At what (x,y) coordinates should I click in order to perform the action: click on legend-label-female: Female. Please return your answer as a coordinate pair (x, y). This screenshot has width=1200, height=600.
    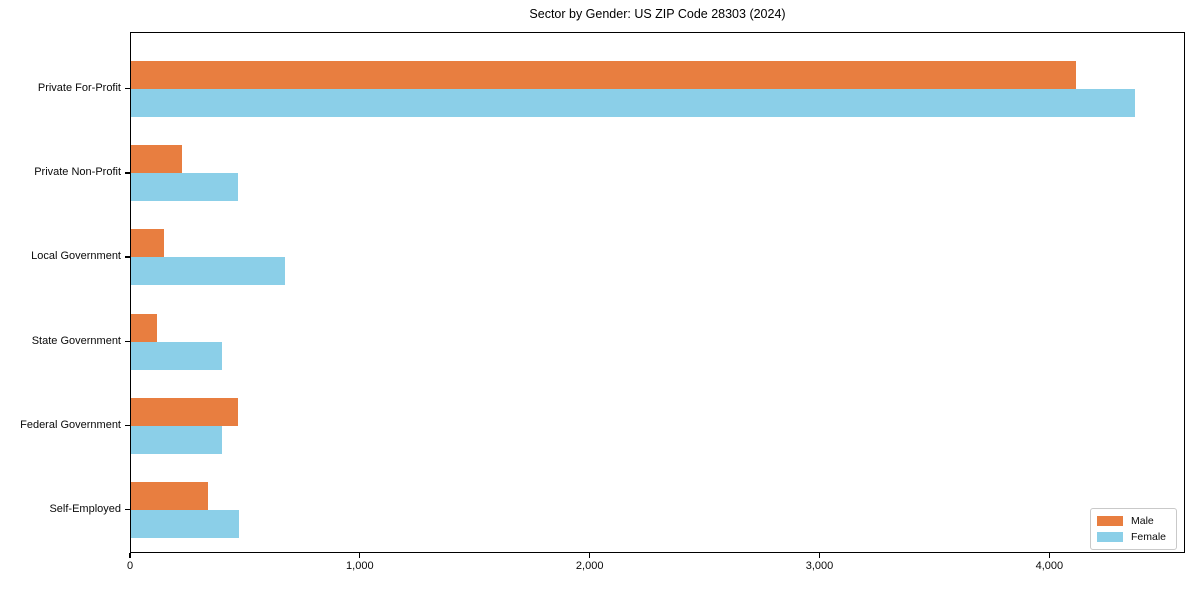
    Looking at the image, I should click on (1149, 537).